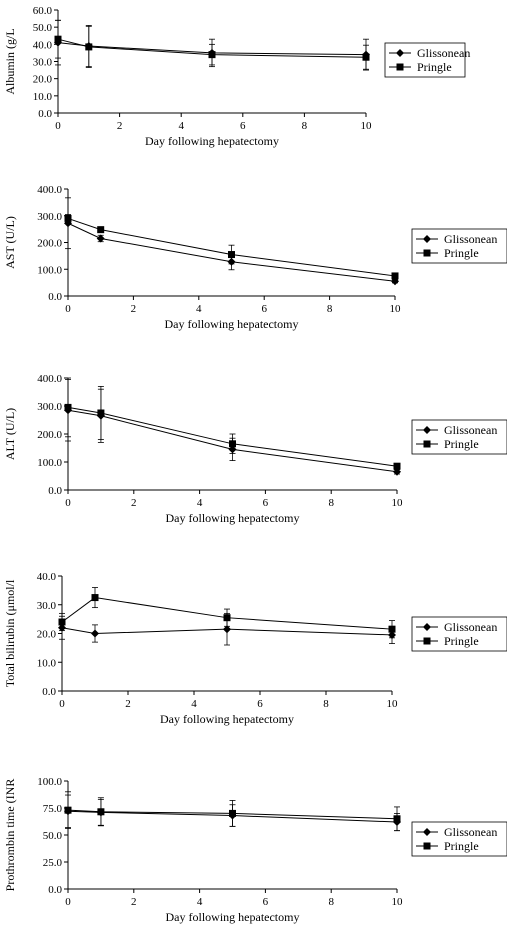 The image size is (507, 934). Describe the element at coordinates (53, 809) in the screenshot. I see `y-tick-label: 75.0` at that location.